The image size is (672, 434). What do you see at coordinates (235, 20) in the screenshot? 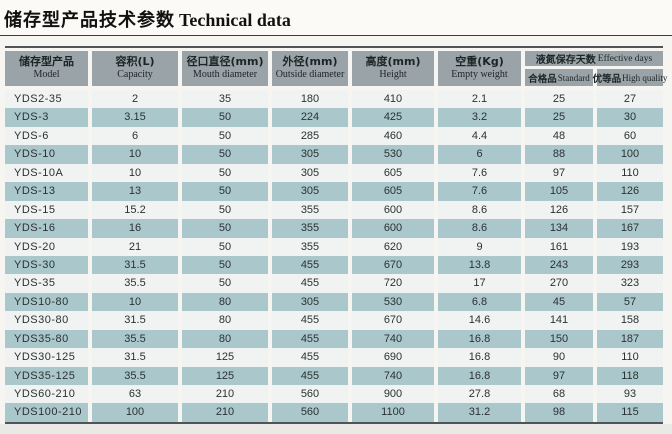
I see `page-title-en: Technical data` at bounding box center [235, 20].